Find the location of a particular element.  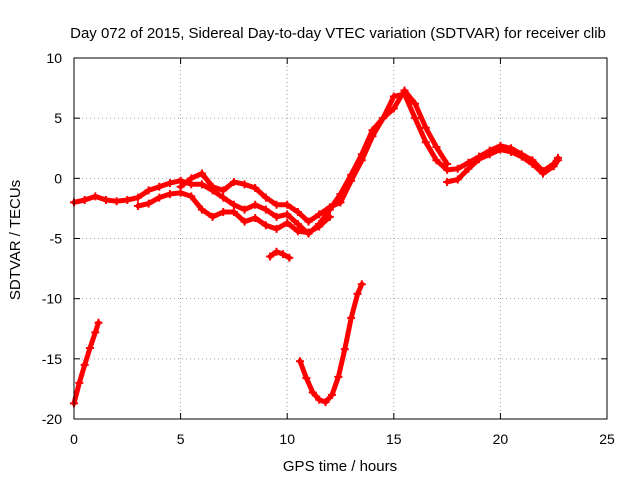

series-upper-band is located at coordinates (314, 156).